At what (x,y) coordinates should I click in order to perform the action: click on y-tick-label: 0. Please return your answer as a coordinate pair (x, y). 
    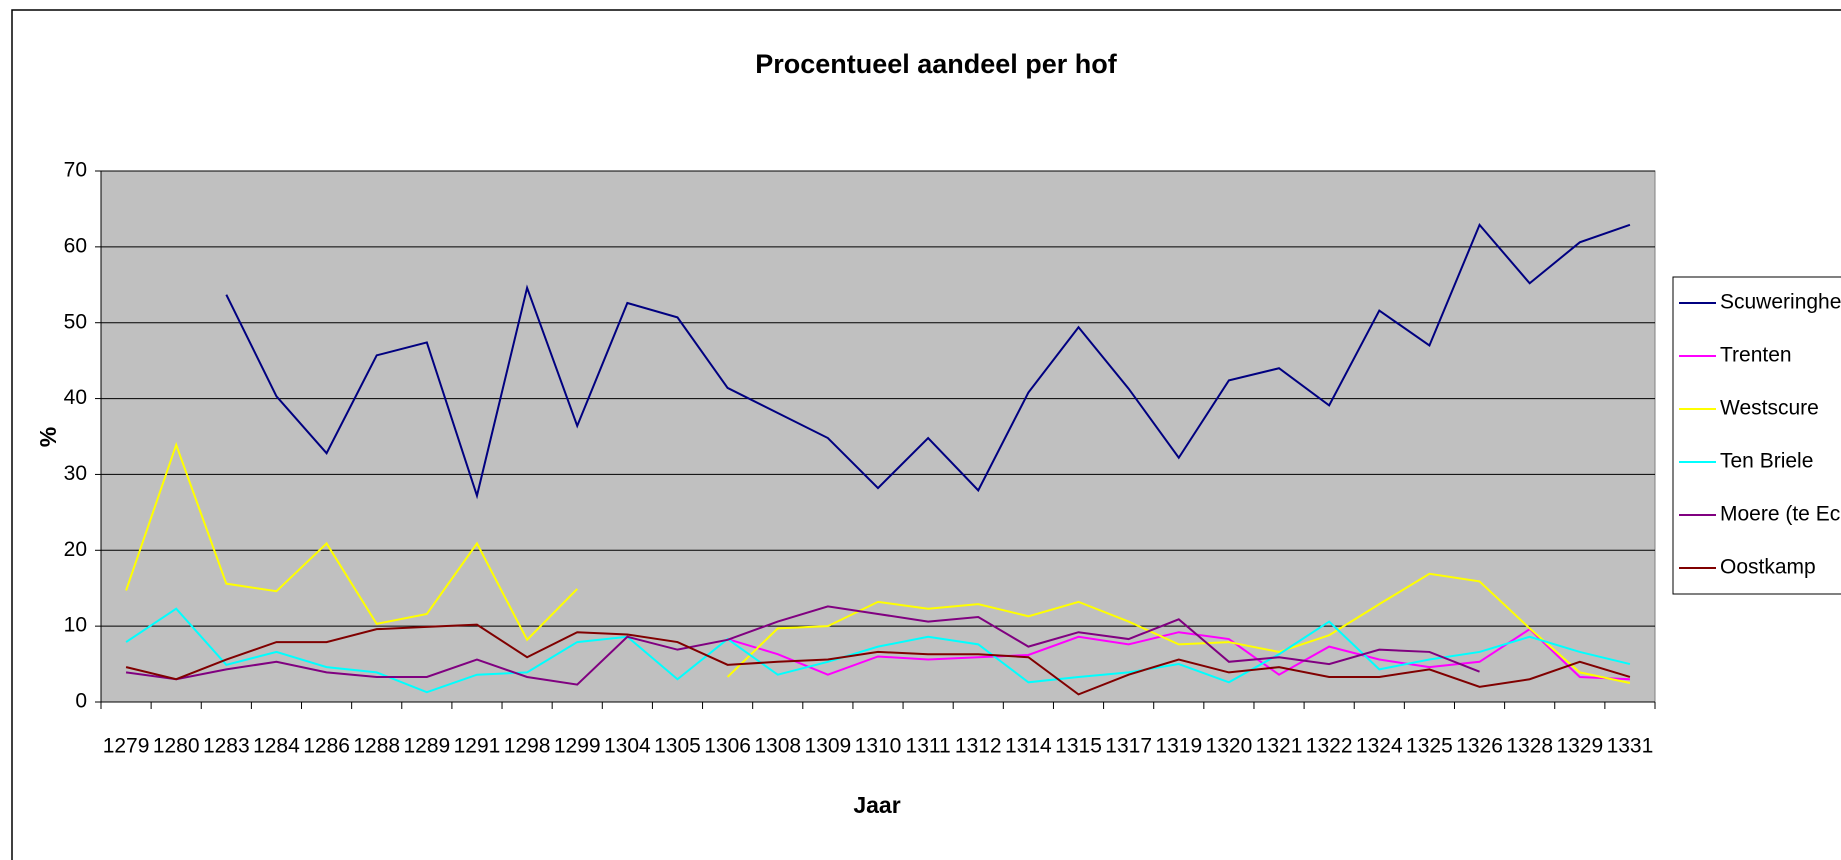
    Looking at the image, I should click on (81, 701).